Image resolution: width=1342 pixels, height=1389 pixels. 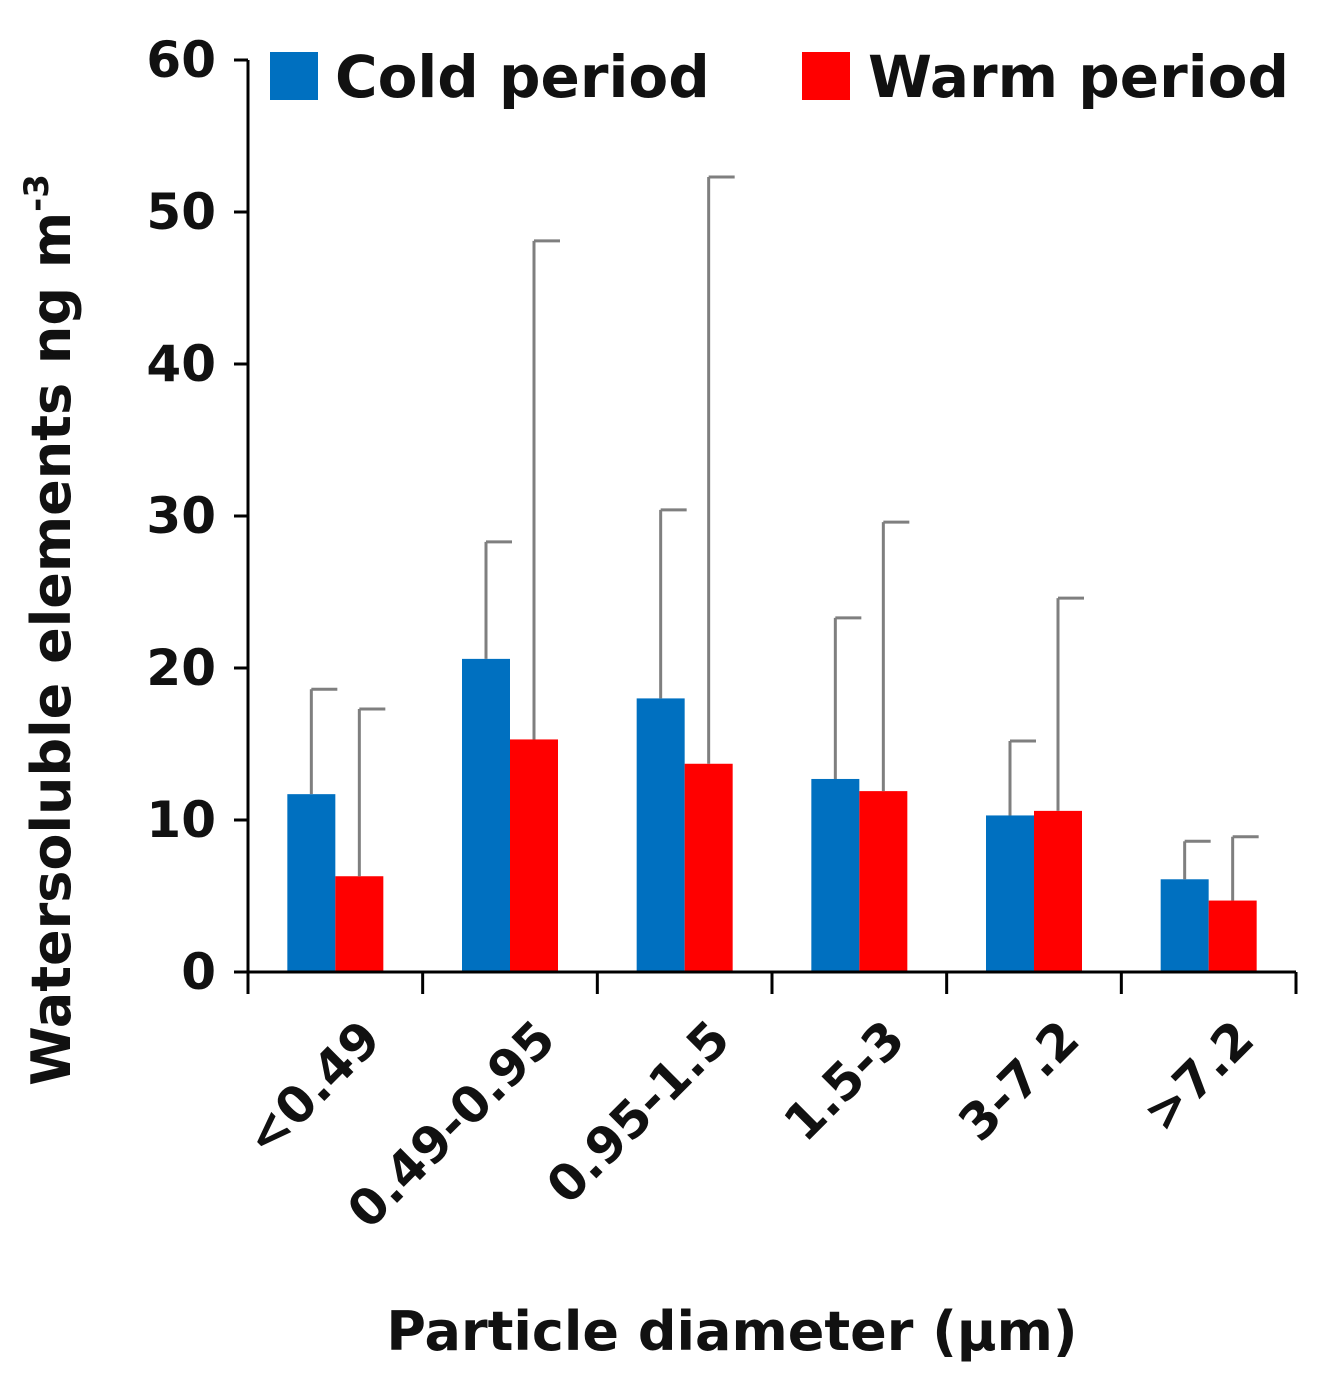 I want to click on y-axis-title: Watersoluble elements ng m-3, so click(x=50, y=630).